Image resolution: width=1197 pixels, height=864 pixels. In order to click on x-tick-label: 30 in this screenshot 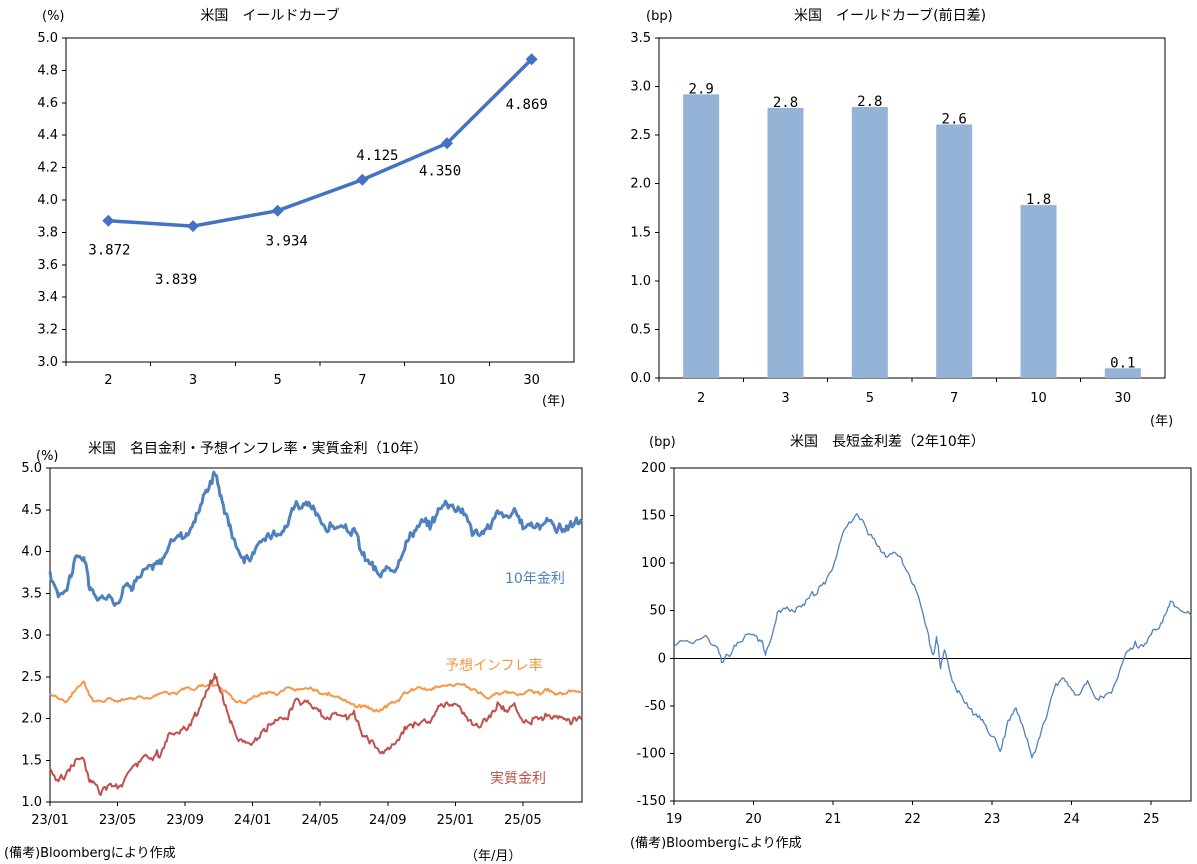, I will do `click(1123, 398)`.